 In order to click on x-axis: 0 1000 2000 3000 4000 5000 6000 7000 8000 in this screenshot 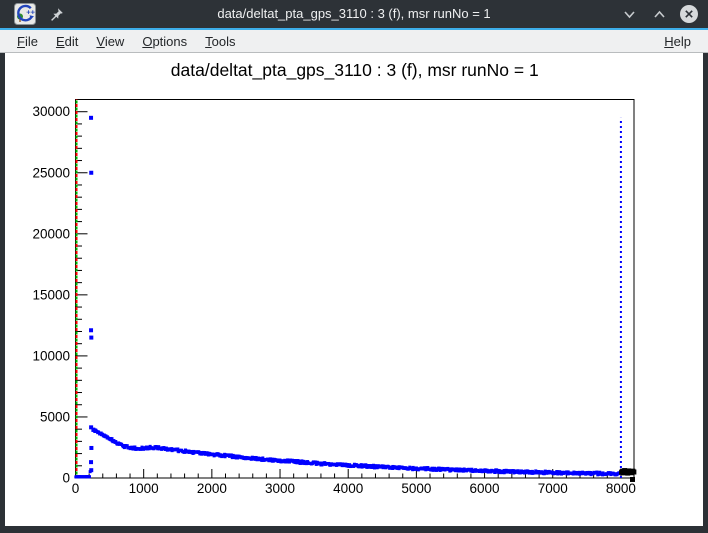, I will do `click(354, 482)`.